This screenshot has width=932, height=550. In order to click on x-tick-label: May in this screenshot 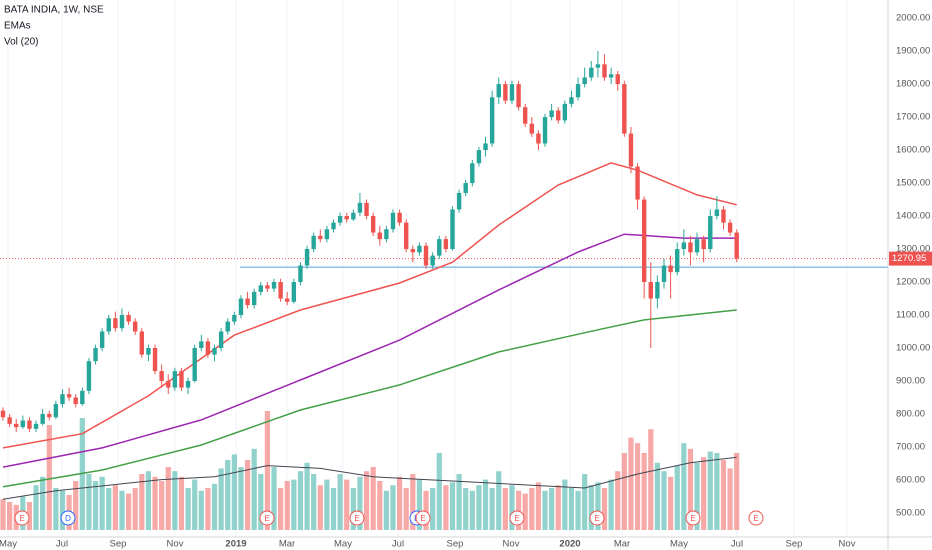, I will do `click(679, 544)`.